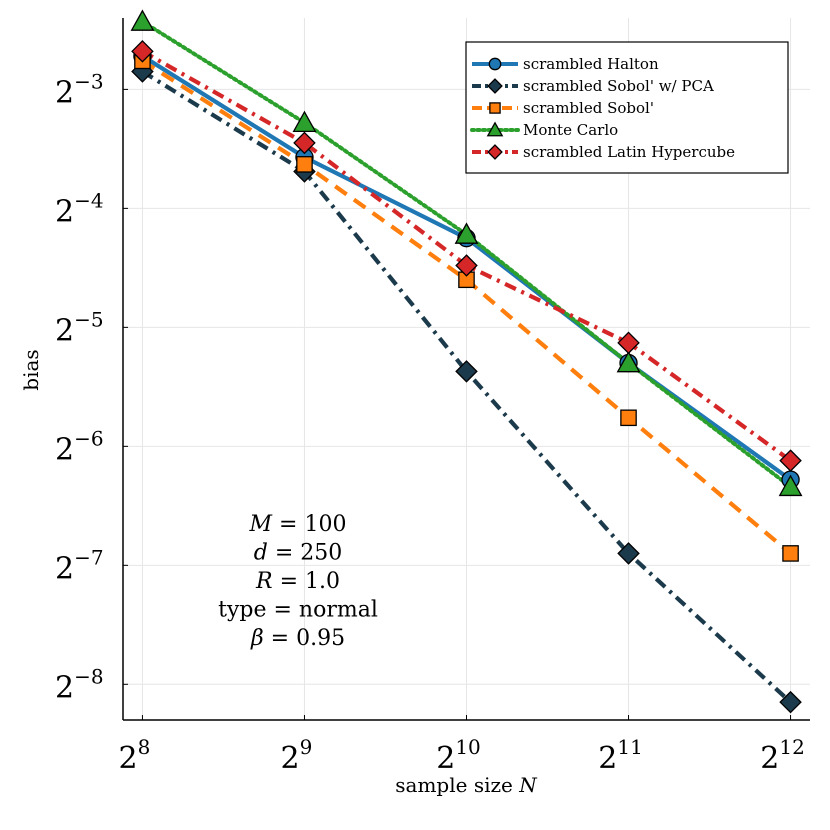  I want to click on y-axis-label: bias, so click(31, 369).